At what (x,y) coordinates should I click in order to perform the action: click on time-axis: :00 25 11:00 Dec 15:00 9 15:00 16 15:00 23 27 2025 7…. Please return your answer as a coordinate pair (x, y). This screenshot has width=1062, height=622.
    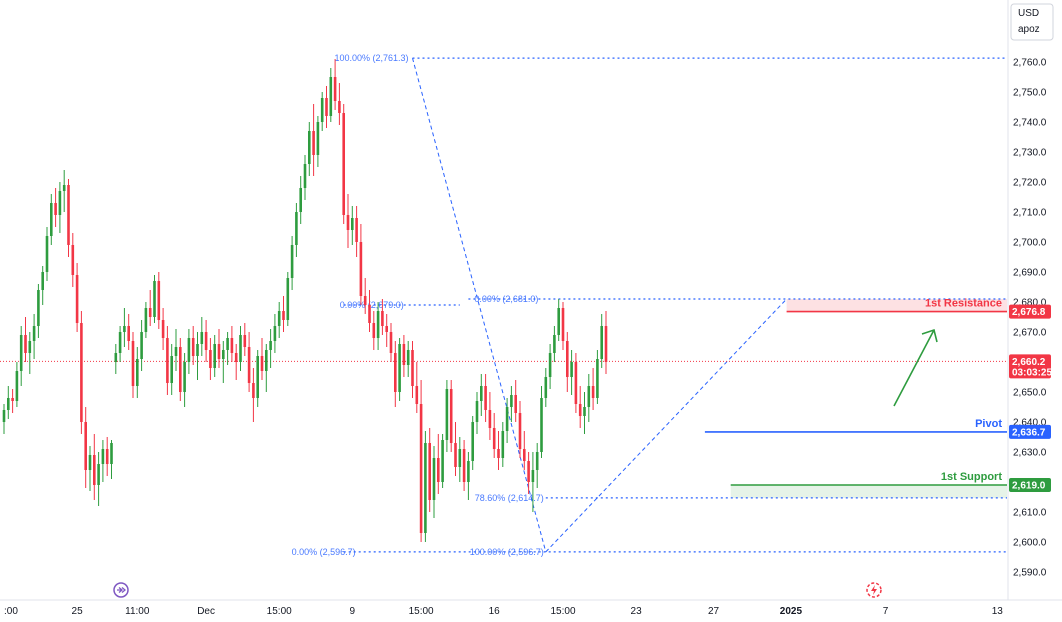
    Looking at the image, I should click on (503, 611).